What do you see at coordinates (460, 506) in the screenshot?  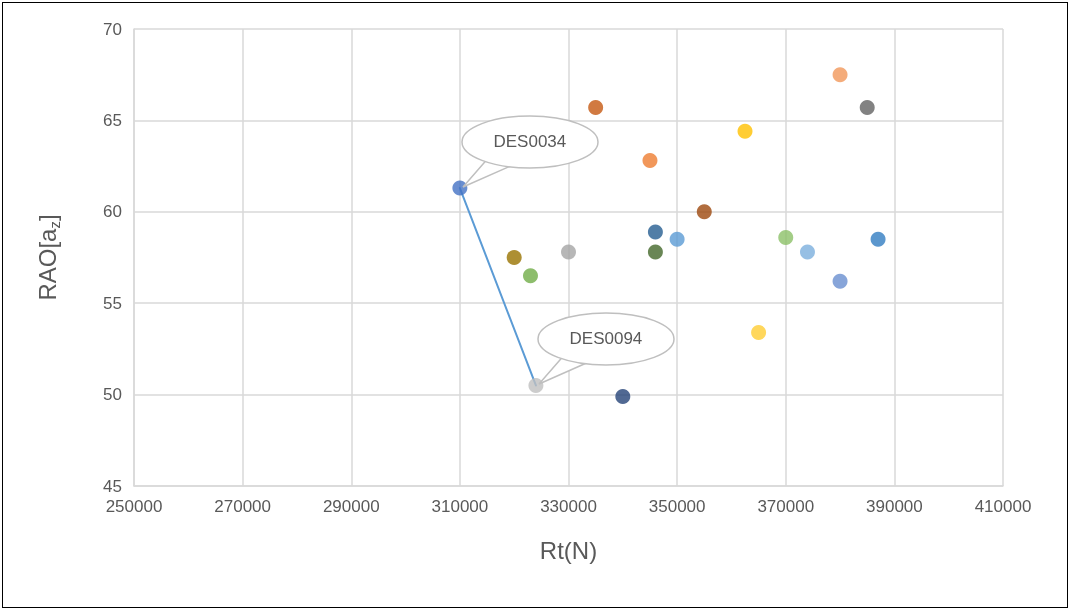 I see `x-tick-label: 310000` at bounding box center [460, 506].